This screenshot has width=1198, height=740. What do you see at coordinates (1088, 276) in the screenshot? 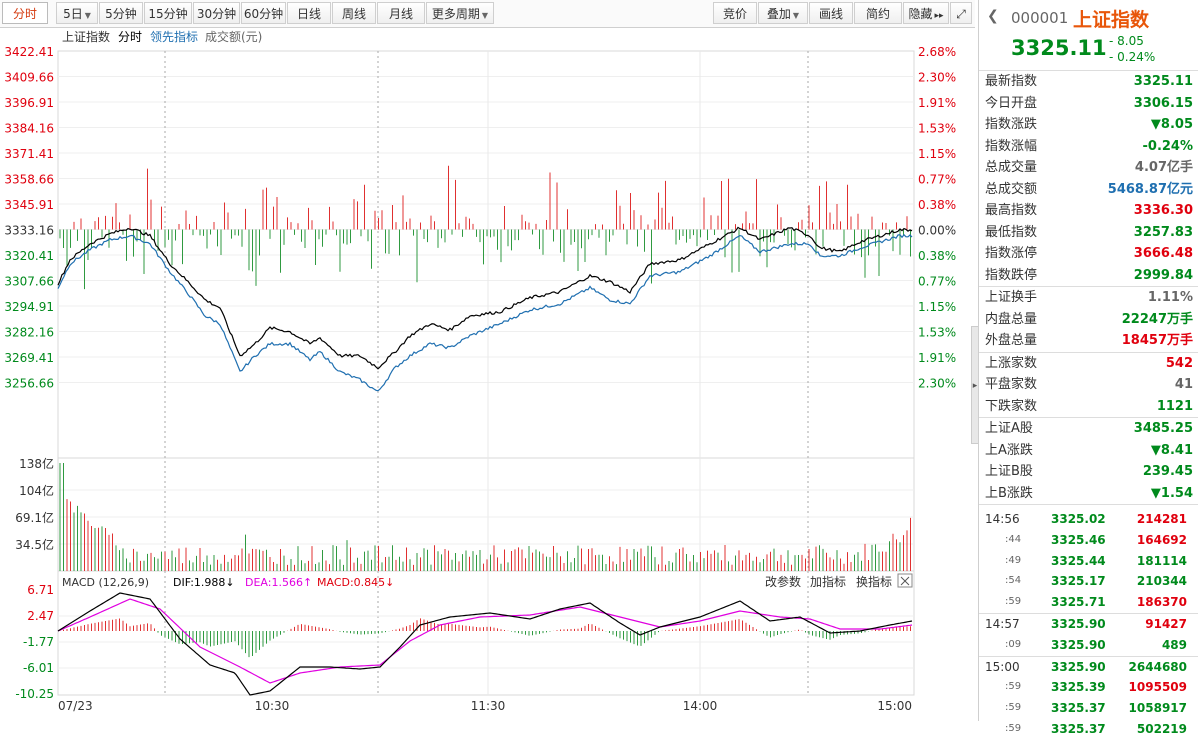
I see `stat-row: 指数跌停 2999.84` at bounding box center [1088, 276].